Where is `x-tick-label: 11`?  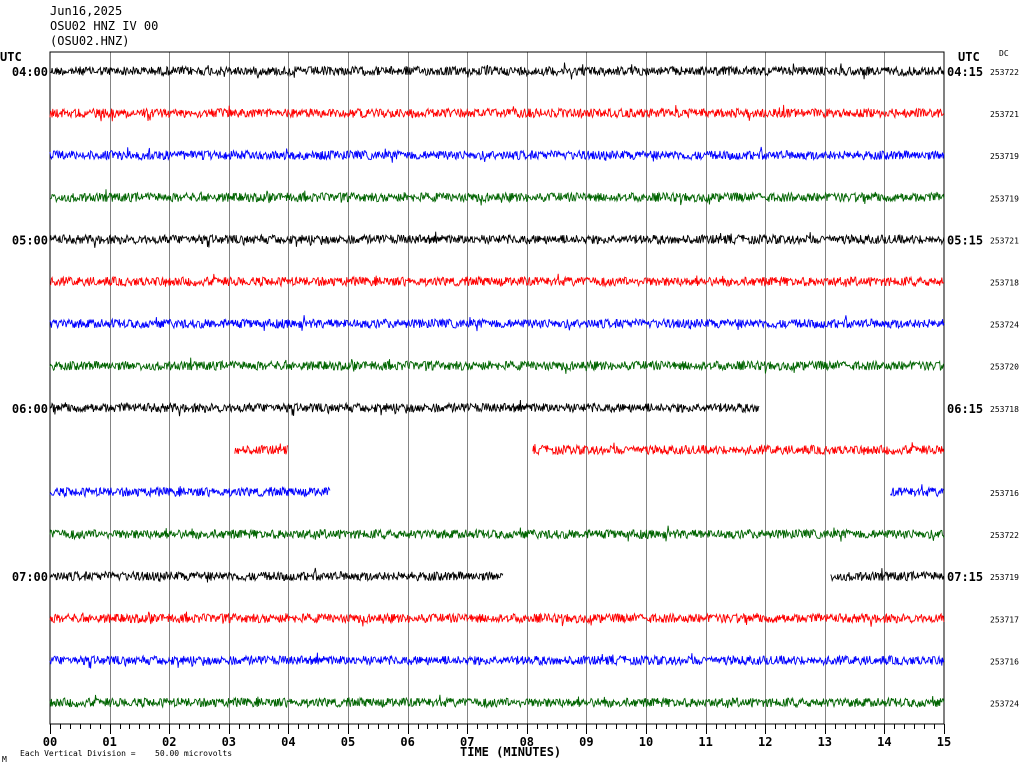
x-tick-label: 11 is located at coordinates (705, 742).